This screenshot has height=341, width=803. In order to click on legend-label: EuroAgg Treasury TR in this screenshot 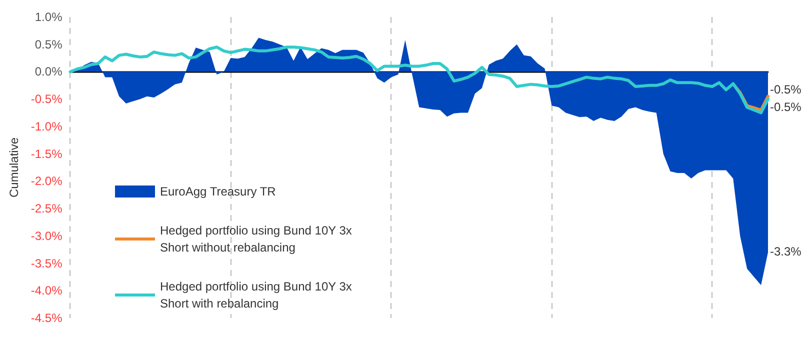, I will do `click(218, 191)`.